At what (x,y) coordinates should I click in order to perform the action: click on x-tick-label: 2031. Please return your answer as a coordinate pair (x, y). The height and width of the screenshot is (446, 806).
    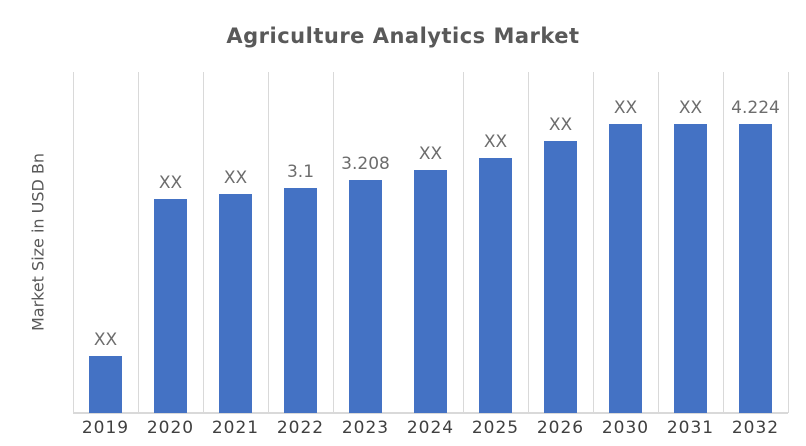
    Looking at the image, I should click on (690, 428).